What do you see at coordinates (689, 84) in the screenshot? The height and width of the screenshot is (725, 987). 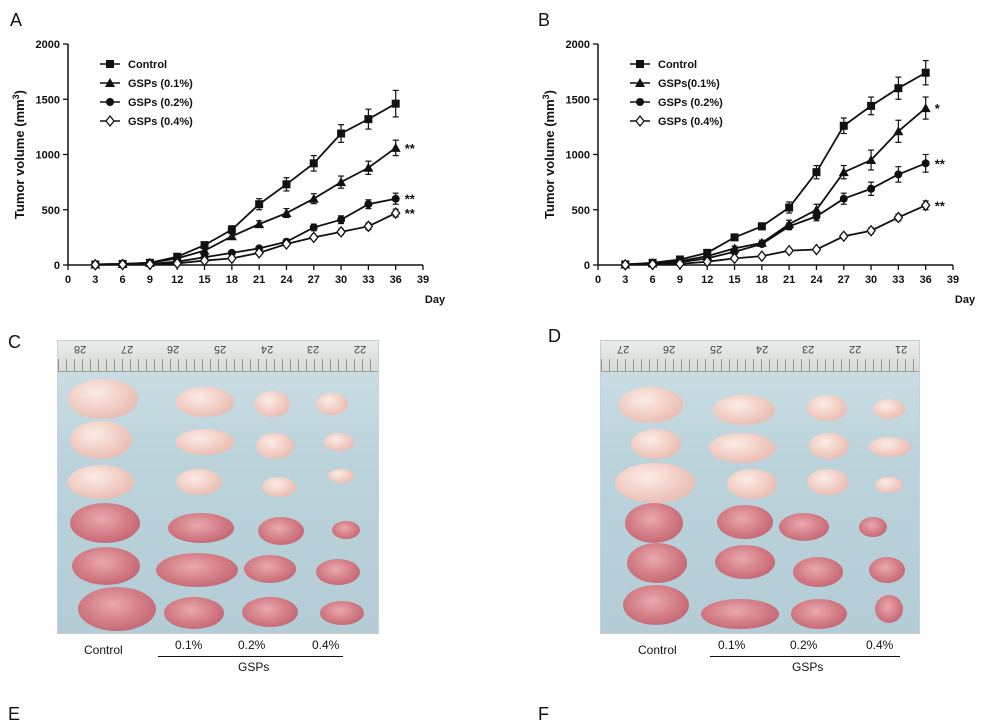 I see `legend-label: GSPs(0.1%)` at bounding box center [689, 84].